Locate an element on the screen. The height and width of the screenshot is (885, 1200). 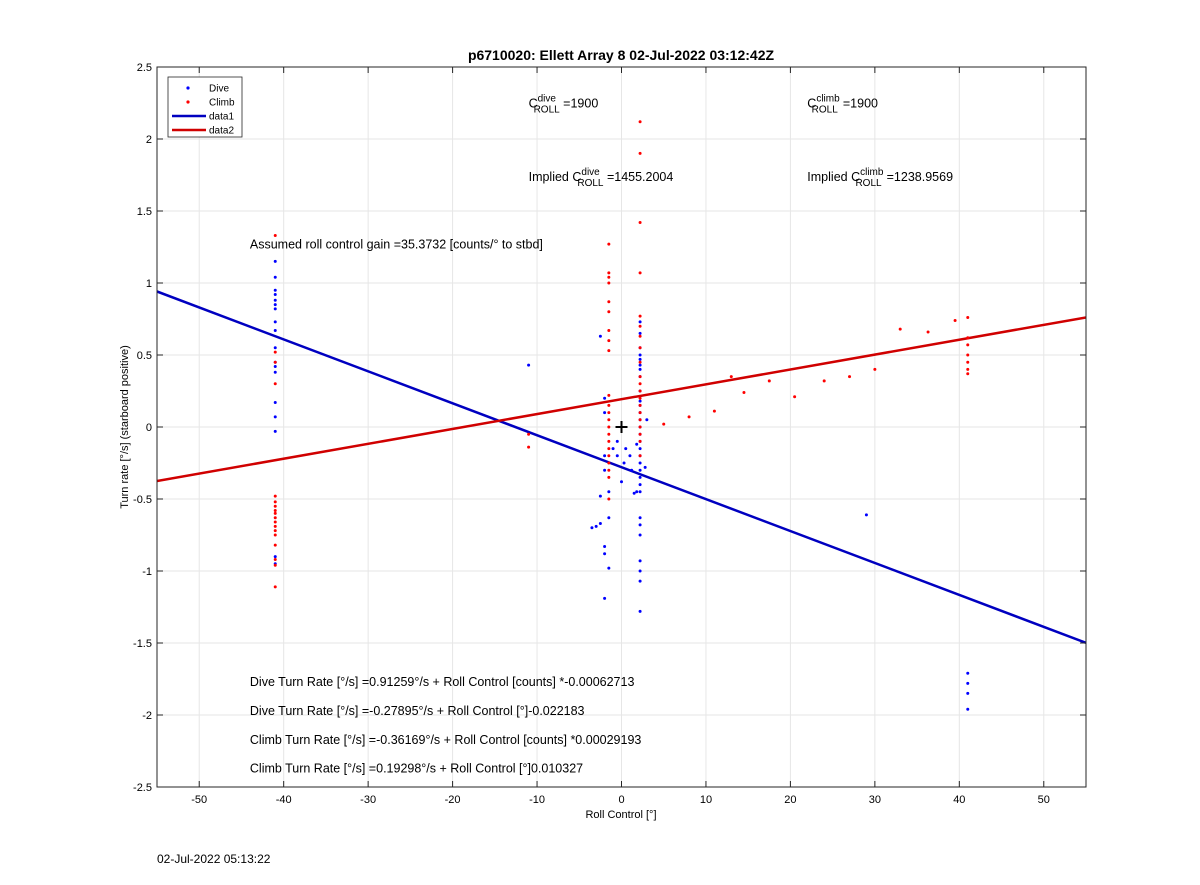
legend: Dive Climb data1 data2 is located at coordinates (205, 107).